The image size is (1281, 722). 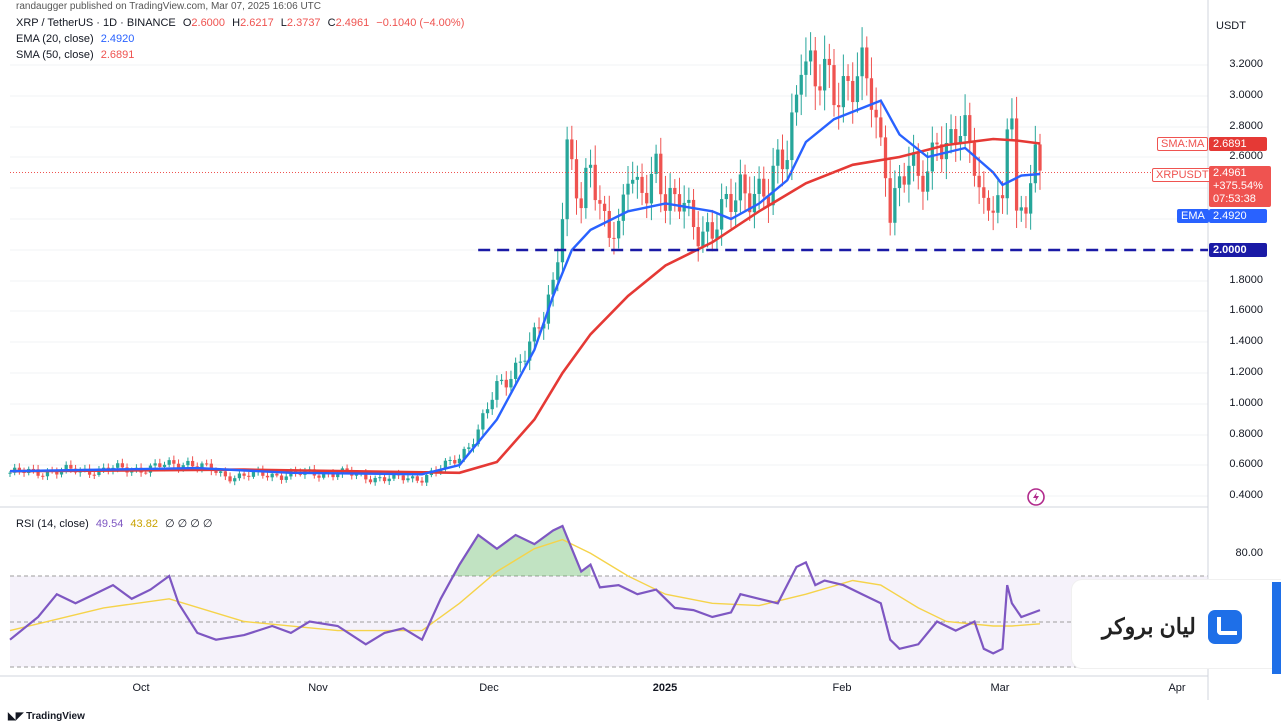 I want to click on lightning-icon, so click(x=1036, y=497).